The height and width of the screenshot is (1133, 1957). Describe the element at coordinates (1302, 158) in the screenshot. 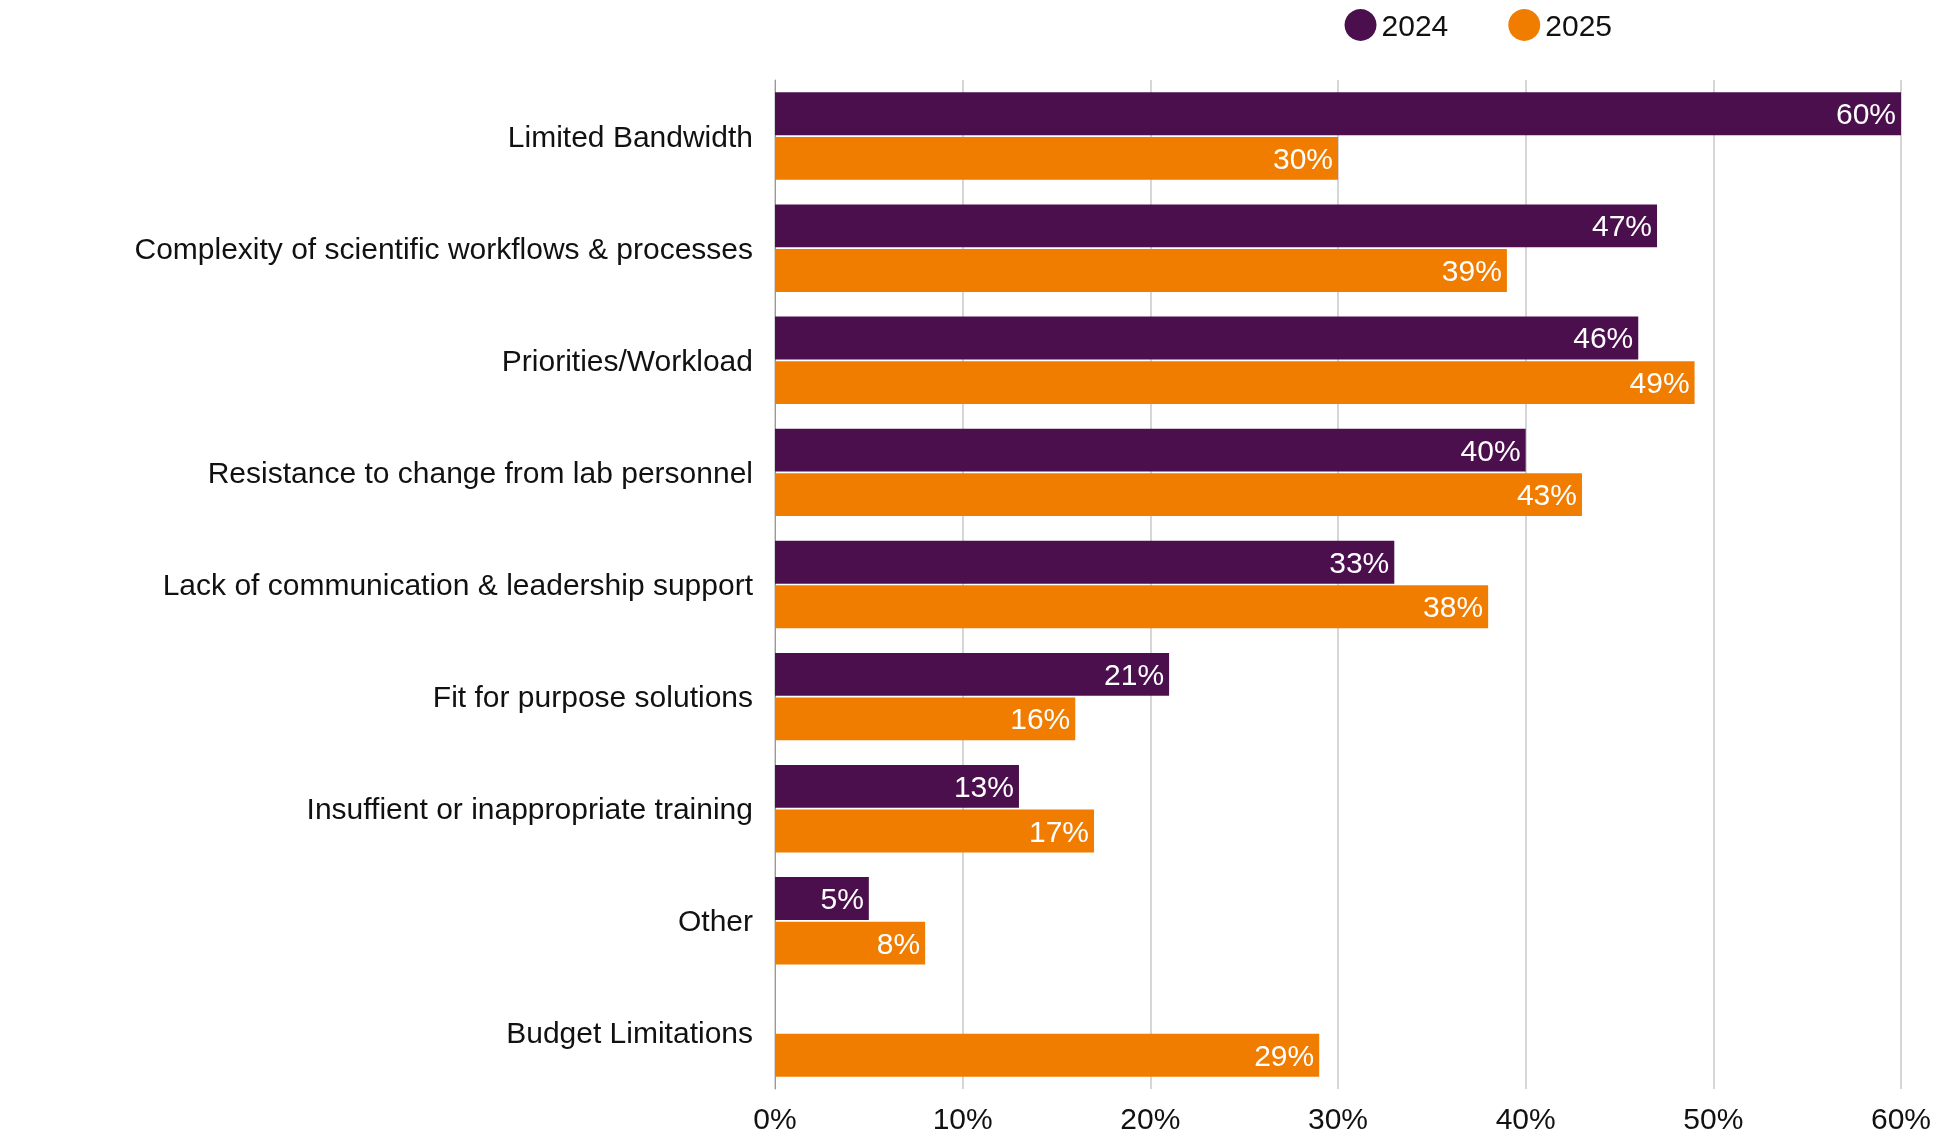

I see `data-label: 30%` at that location.